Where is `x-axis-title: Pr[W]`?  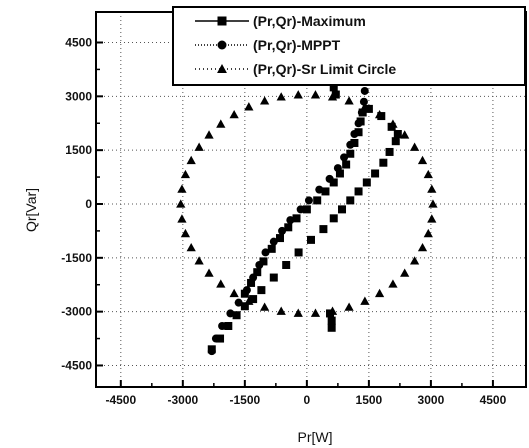 x-axis-title: Pr[W] is located at coordinates (315, 437).